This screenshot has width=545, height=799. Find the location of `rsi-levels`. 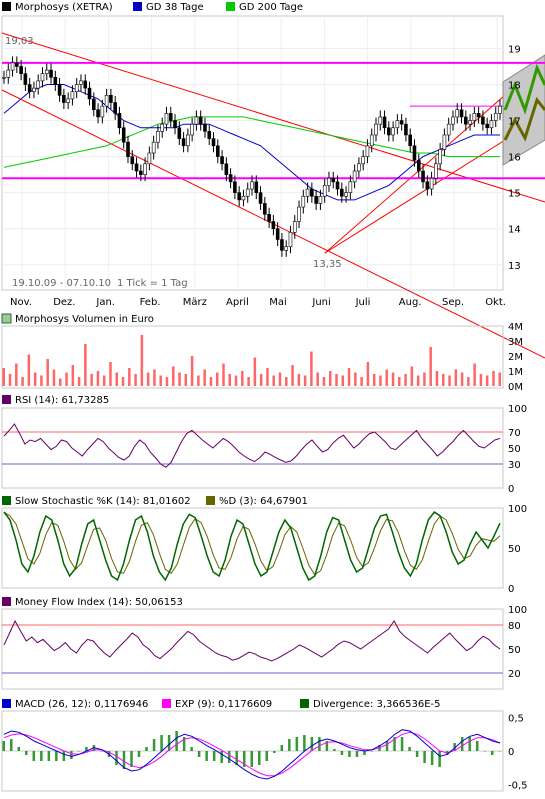

rsi-levels is located at coordinates (252, 448).